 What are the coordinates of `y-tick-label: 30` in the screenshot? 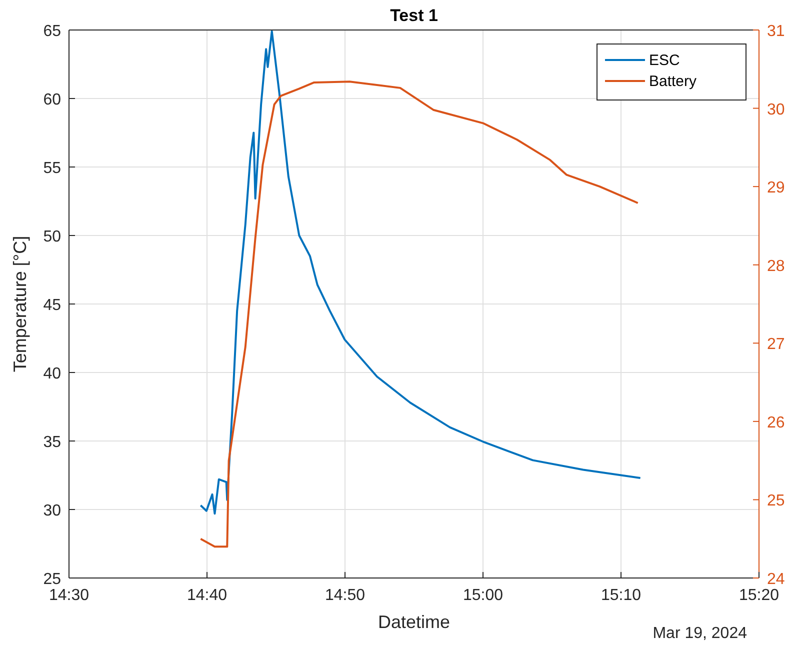 It's located at (52, 511).